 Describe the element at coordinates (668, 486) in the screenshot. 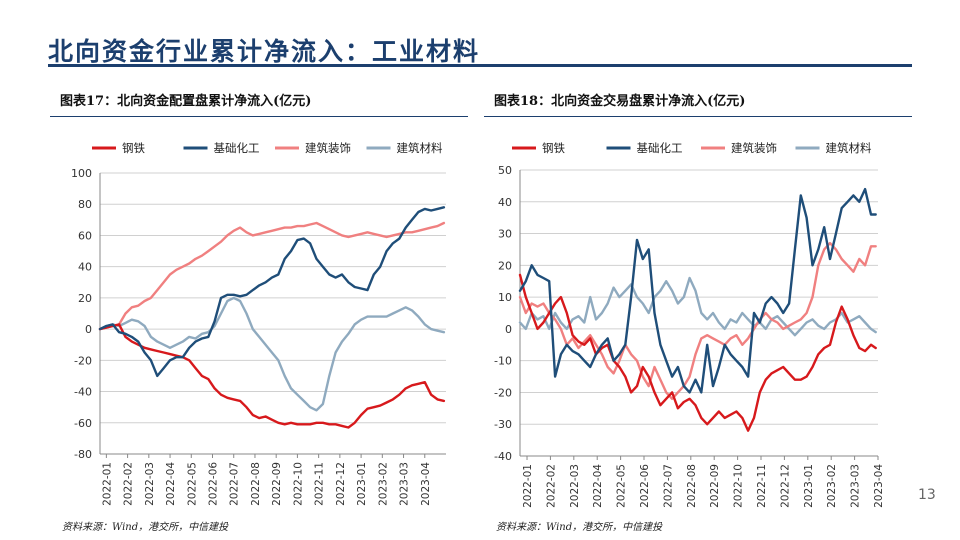

I see `chart2-xtick-label: 2022-07` at that location.